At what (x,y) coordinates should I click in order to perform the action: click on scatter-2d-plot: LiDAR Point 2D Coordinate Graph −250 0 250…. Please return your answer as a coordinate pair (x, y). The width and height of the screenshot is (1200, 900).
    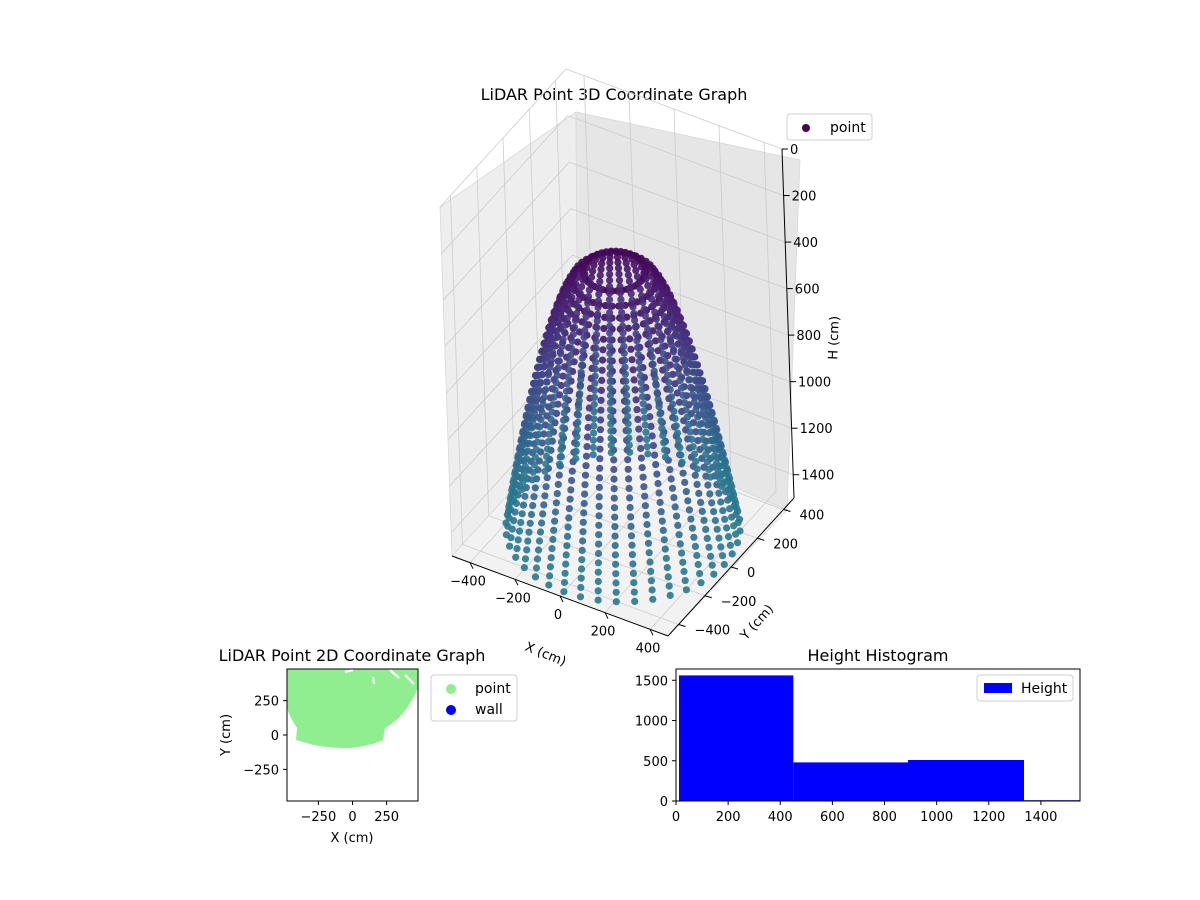
    Looking at the image, I should click on (368, 746).